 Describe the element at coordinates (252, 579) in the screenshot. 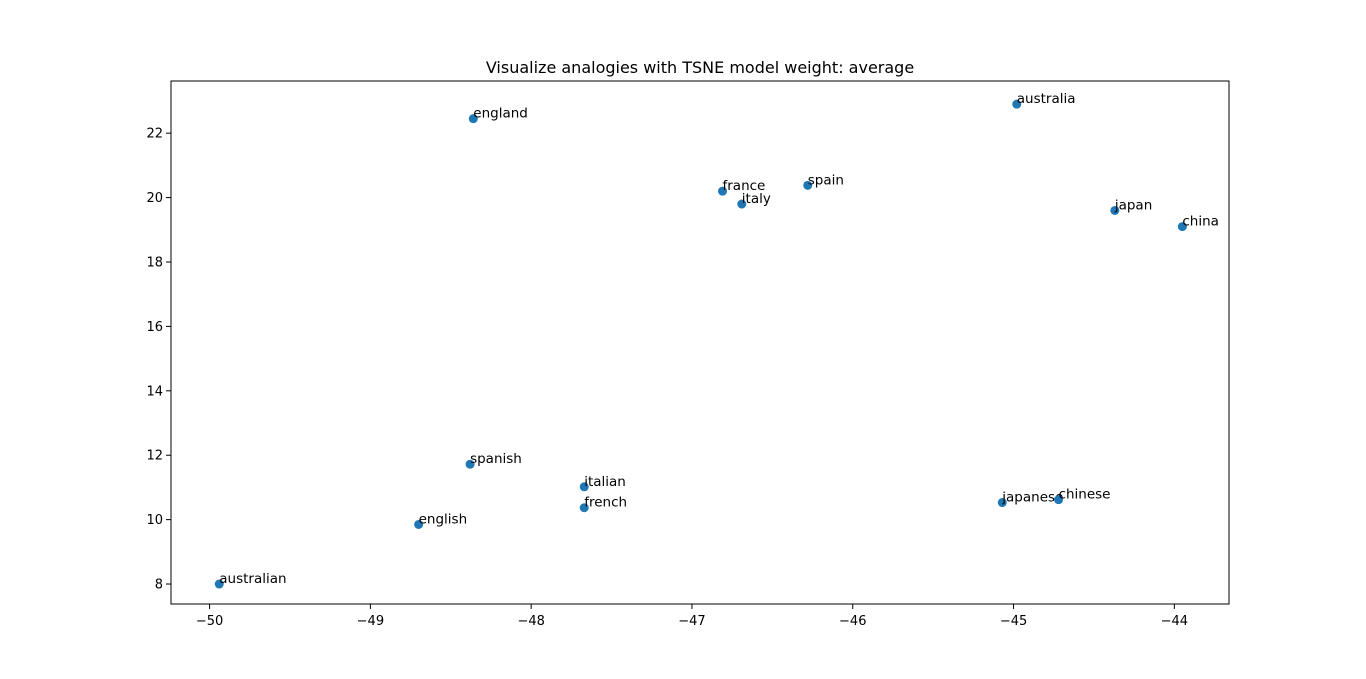

I see `point-label: australian` at that location.